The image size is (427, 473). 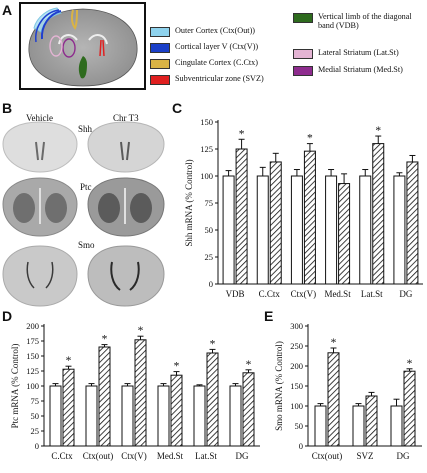 I want to click on vehicle-column-label: Vehicle, so click(x=39, y=118).